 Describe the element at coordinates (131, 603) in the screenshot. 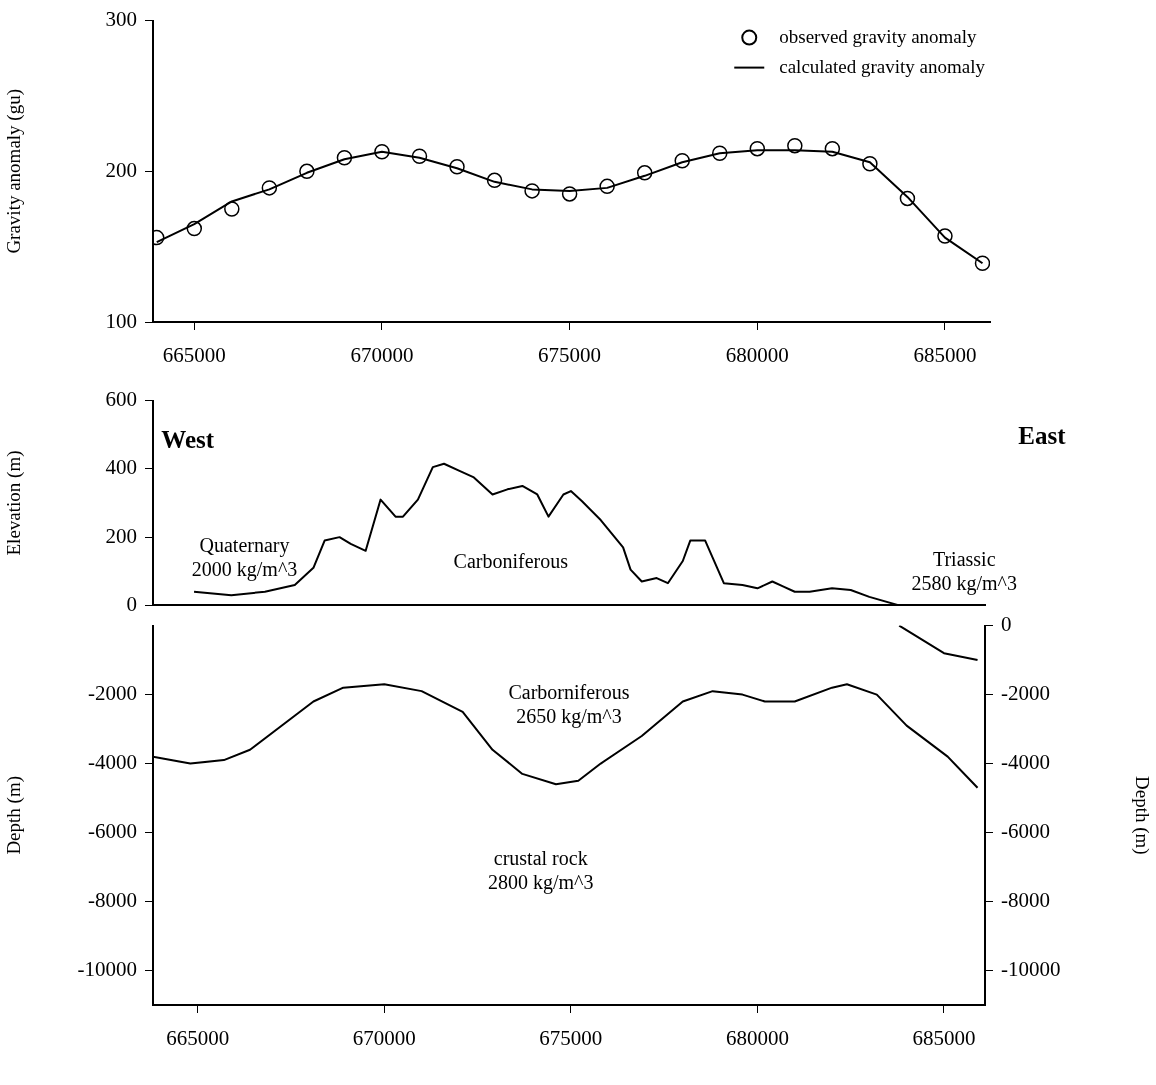

I see `y-tick-label: 0` at that location.